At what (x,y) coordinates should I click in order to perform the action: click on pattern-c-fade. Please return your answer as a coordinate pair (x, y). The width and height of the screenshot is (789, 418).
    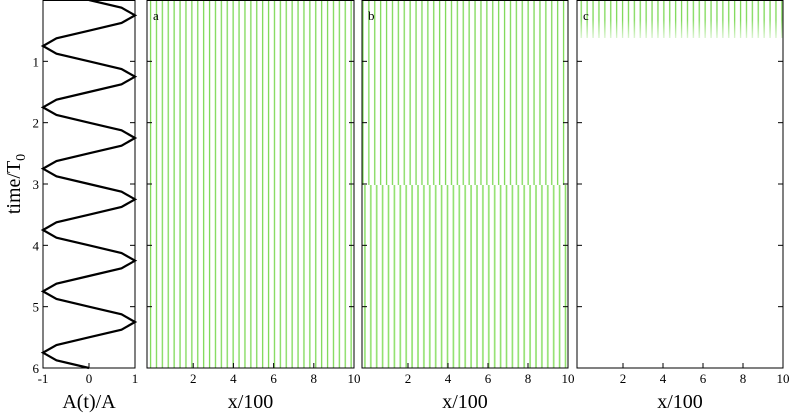
    Looking at the image, I should click on (680, 29).